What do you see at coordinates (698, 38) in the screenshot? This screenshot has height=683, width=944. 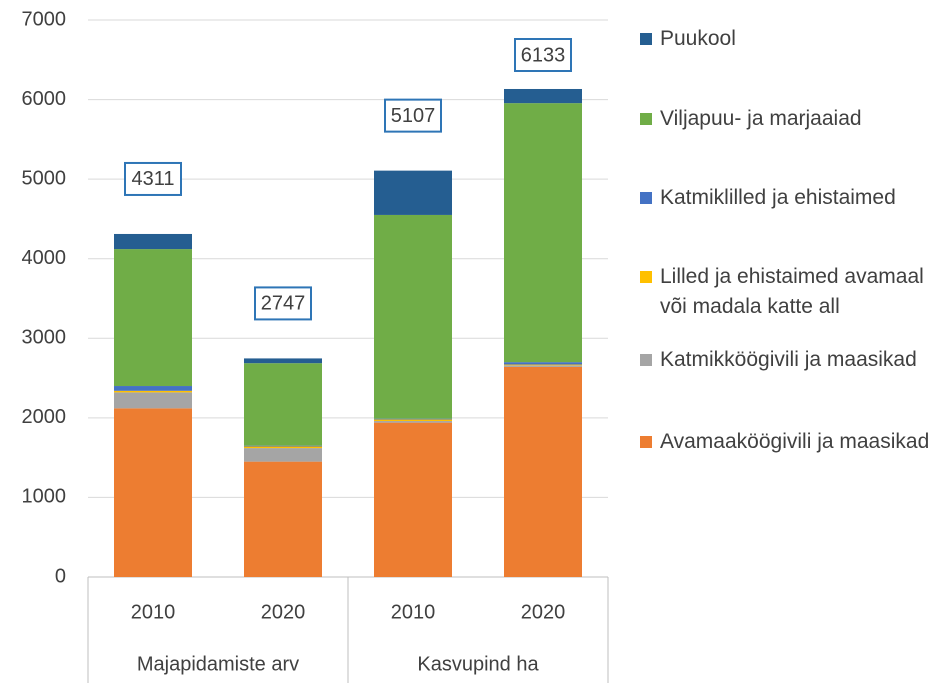 I see `legend-label: Puukool` at bounding box center [698, 38].